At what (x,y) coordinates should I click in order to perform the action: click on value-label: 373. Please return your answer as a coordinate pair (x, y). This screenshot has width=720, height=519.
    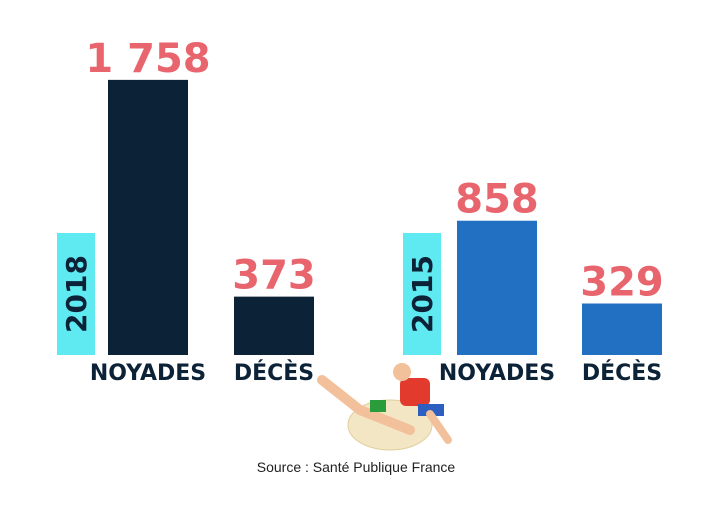
    Looking at the image, I should click on (274, 276).